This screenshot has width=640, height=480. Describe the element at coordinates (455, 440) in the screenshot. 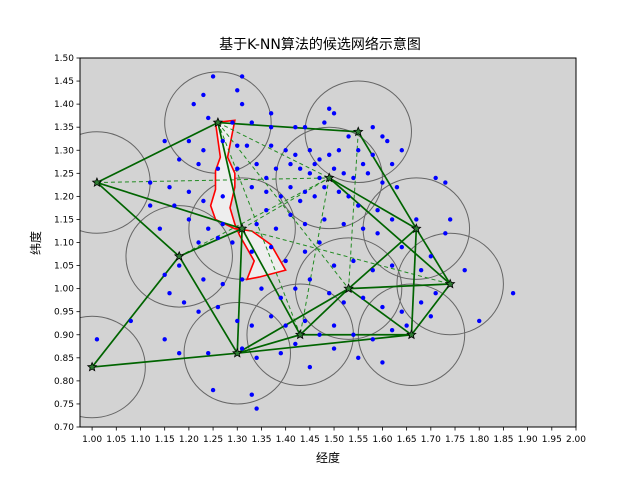

I see `x-tick-label: 1.75` at that location.